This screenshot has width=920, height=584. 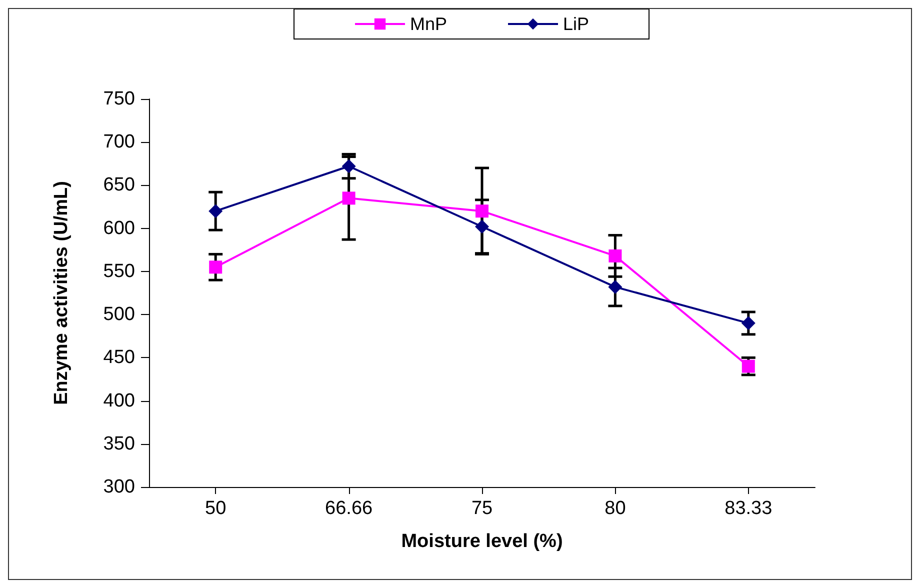 What do you see at coordinates (482, 508) in the screenshot?
I see `x-tick-label: 75` at bounding box center [482, 508].